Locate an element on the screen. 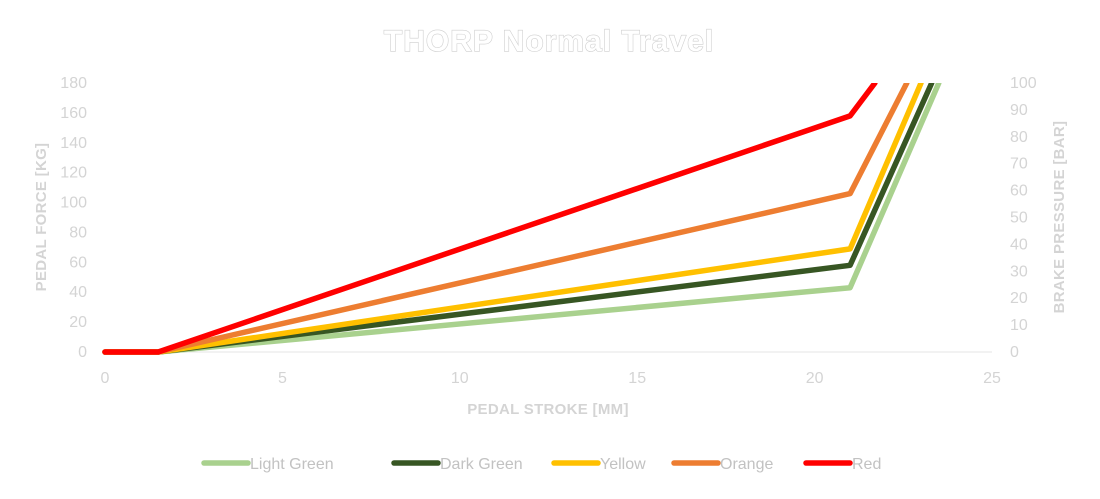 The image size is (1100, 499). y2-tick-label: 10 is located at coordinates (1019, 325).